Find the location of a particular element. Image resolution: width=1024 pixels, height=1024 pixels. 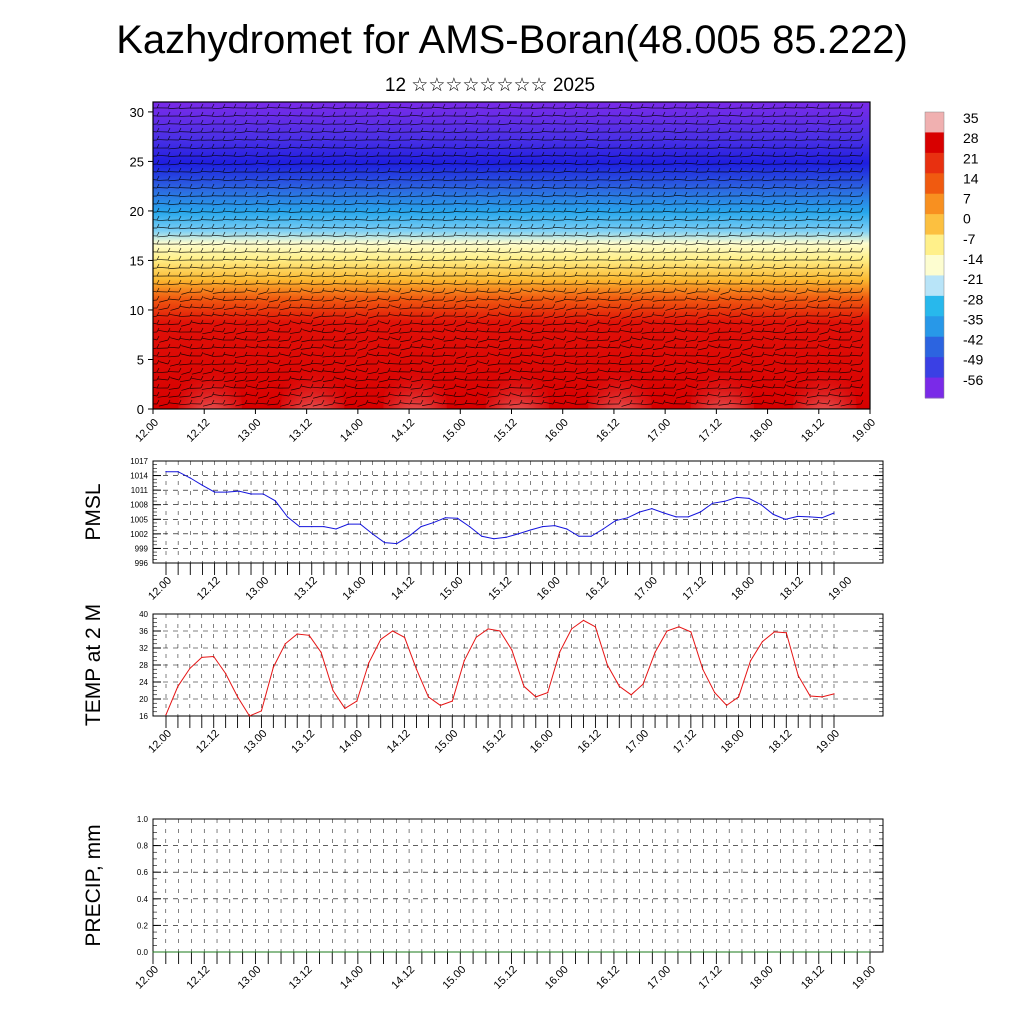

y-tick-label: 0.8 is located at coordinates (143, 846).